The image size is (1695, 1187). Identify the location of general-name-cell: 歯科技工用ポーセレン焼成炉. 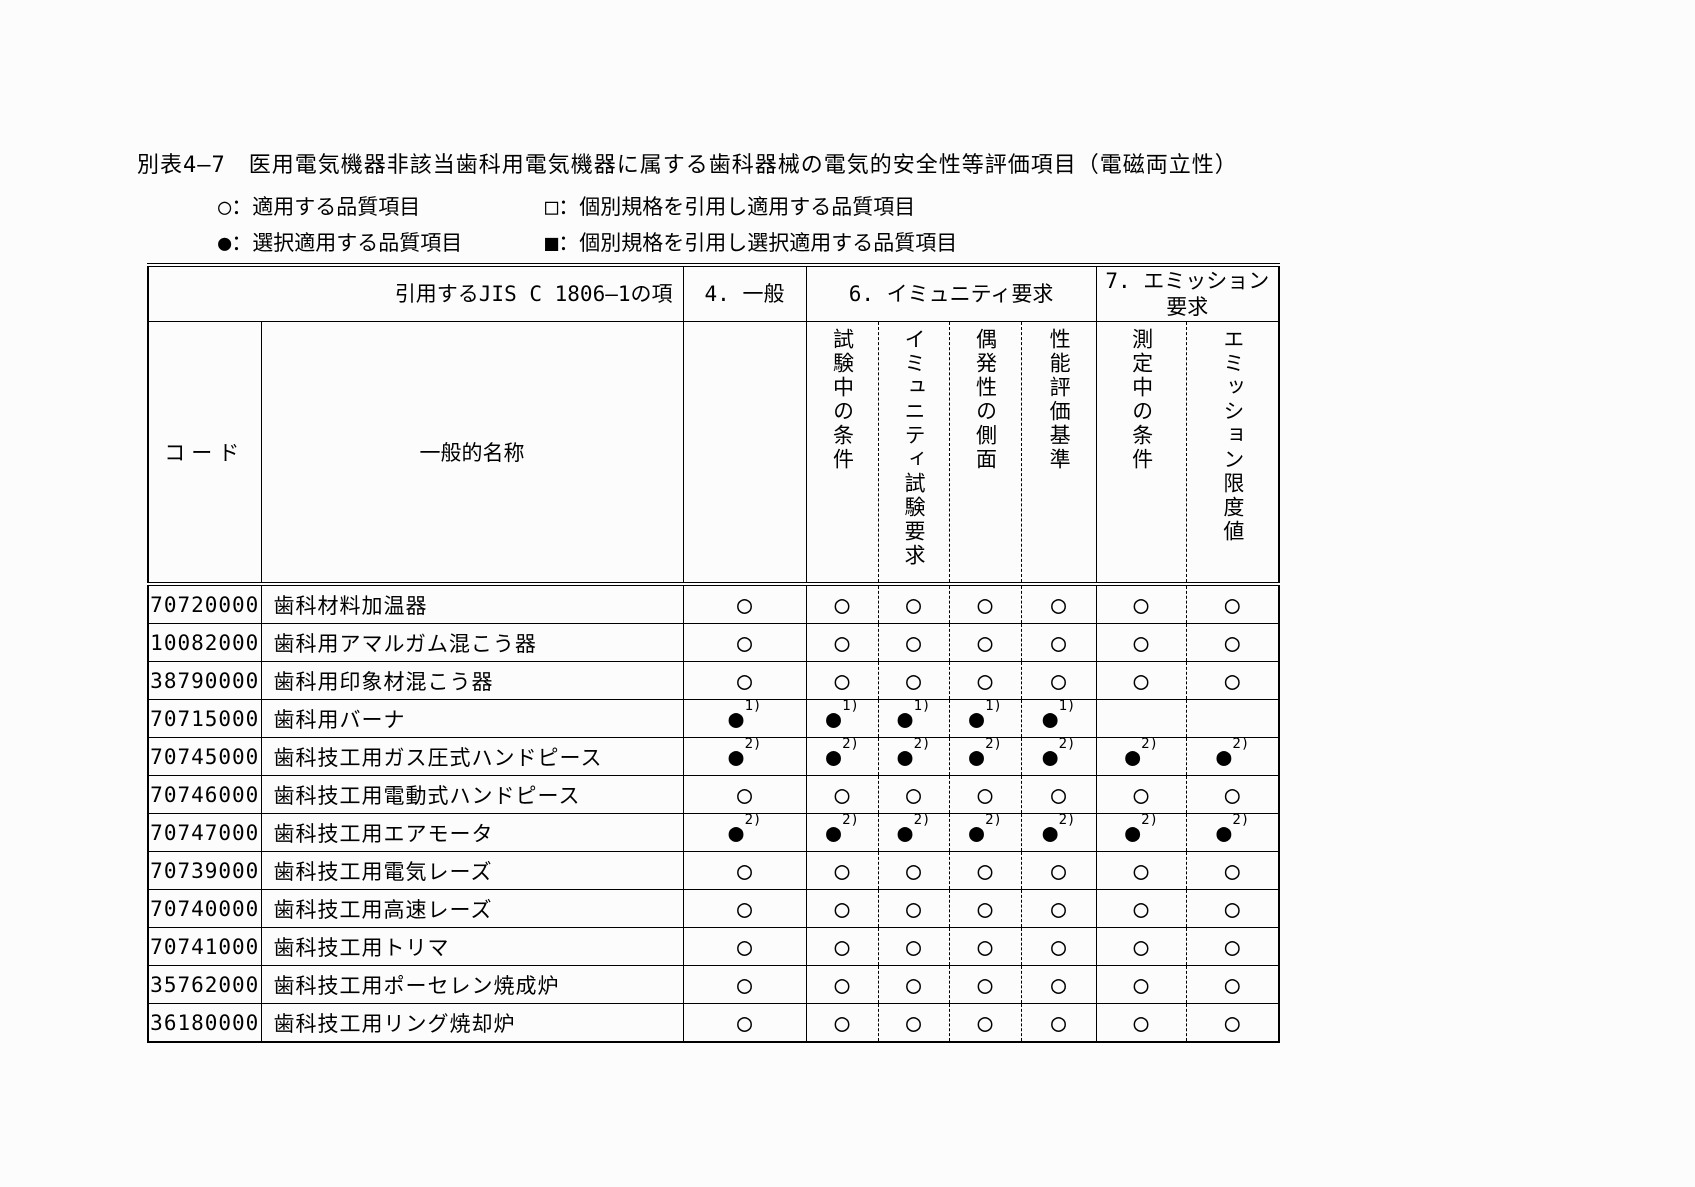
(471, 984).